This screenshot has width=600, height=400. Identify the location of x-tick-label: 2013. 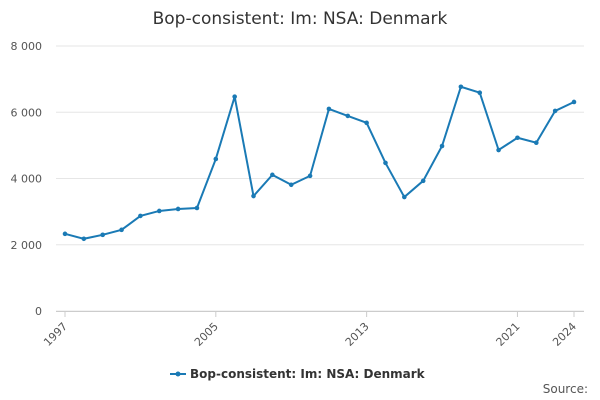
(357, 334).